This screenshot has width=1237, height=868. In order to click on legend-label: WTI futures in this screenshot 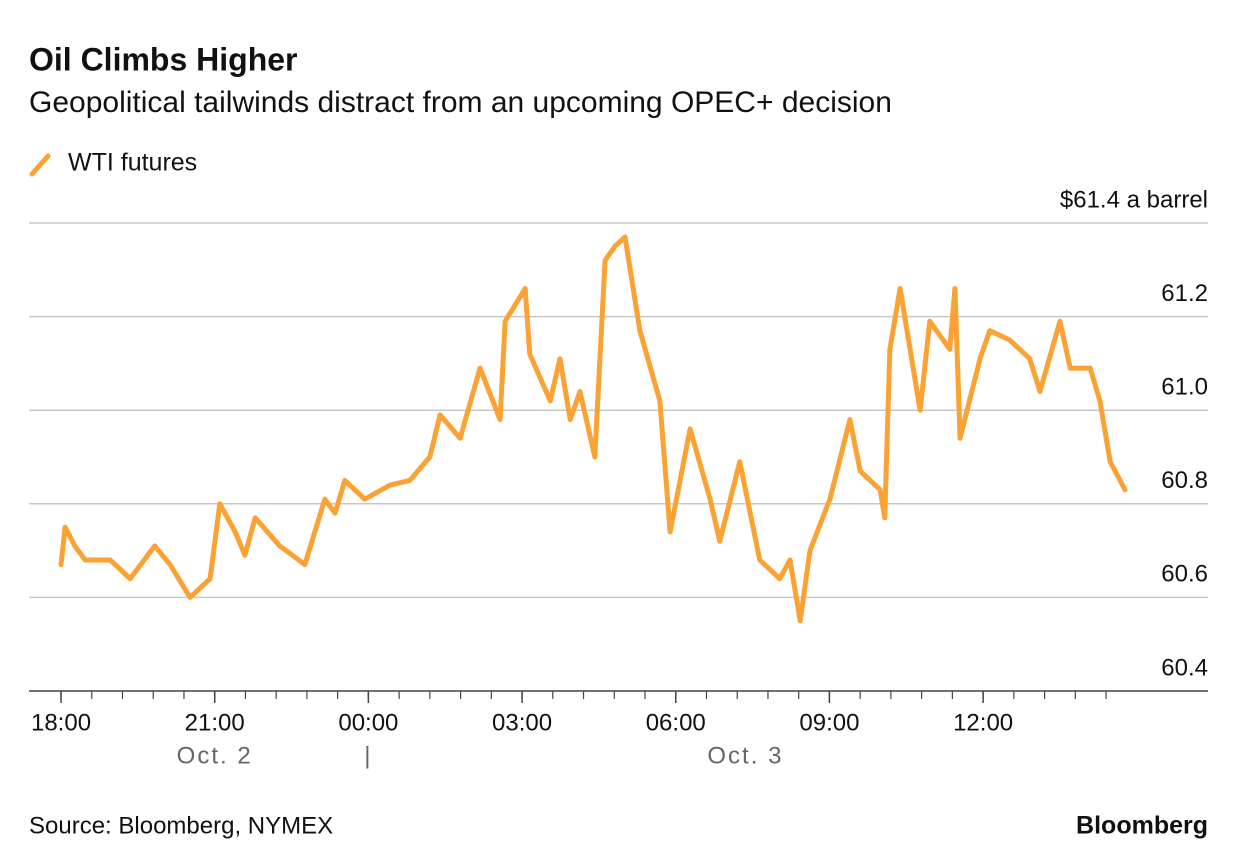, I will do `click(132, 163)`.